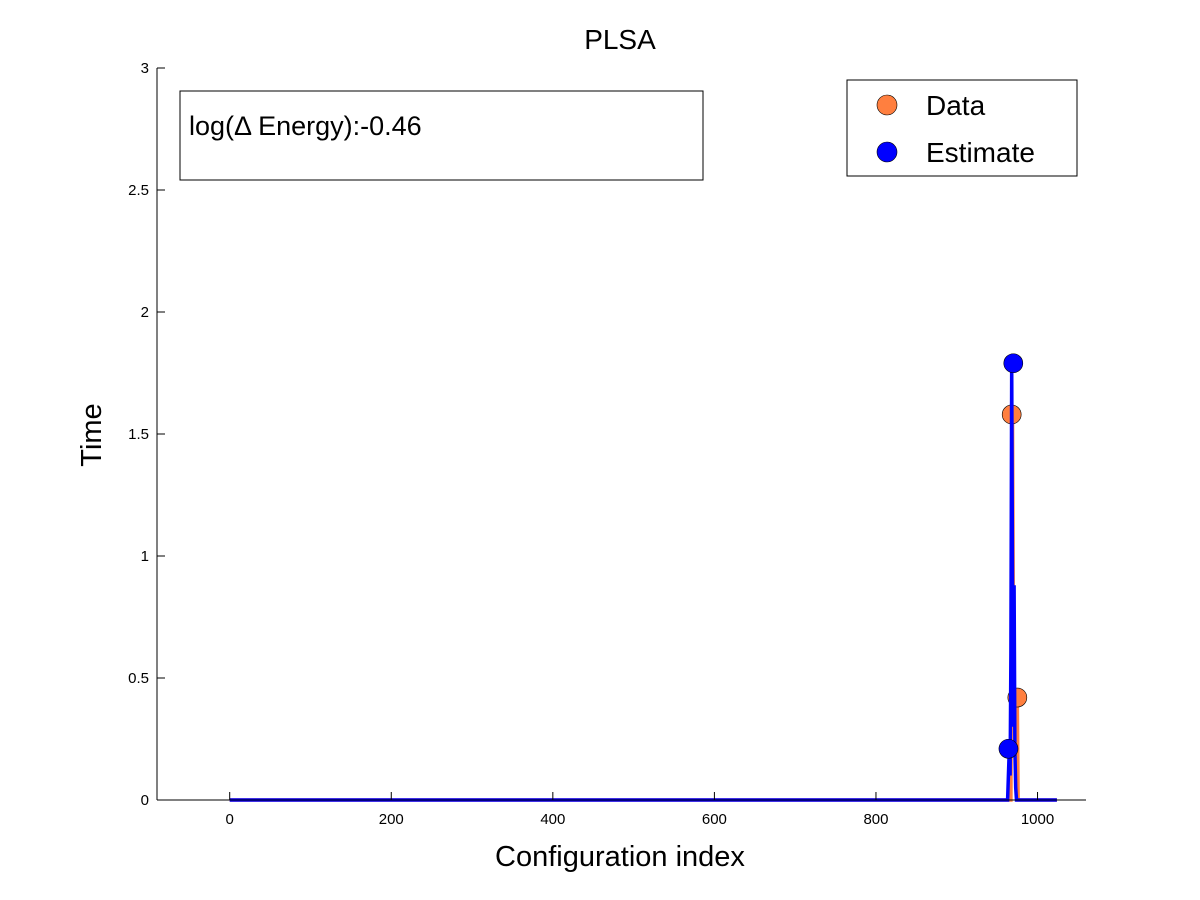 The width and height of the screenshot is (1200, 900). What do you see at coordinates (305, 126) in the screenshot?
I see `annotation-text: log(Δ Energy):-0.46` at bounding box center [305, 126].